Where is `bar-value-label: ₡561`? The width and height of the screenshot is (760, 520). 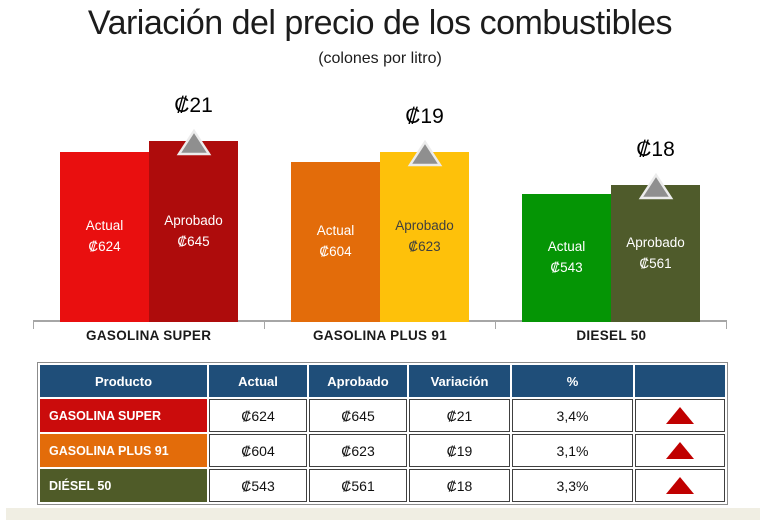 bar-value-label: ₡561 is located at coordinates (655, 263).